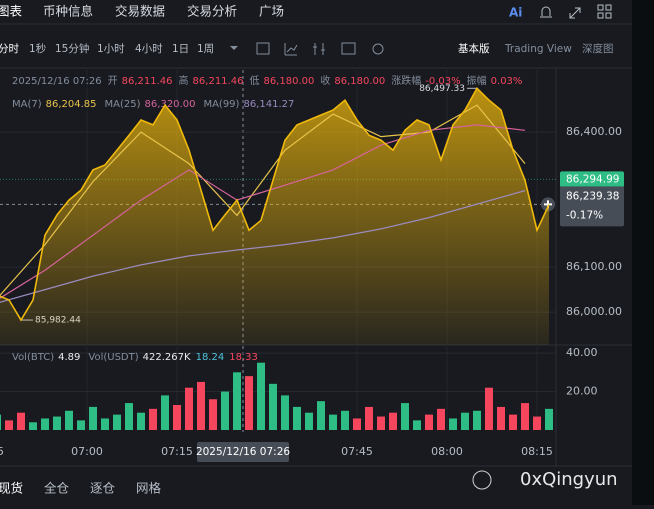 Image resolution: width=654 pixels, height=509 pixels. What do you see at coordinates (2, 451) in the screenshot?
I see `x-tick-label: 45` at bounding box center [2, 451].